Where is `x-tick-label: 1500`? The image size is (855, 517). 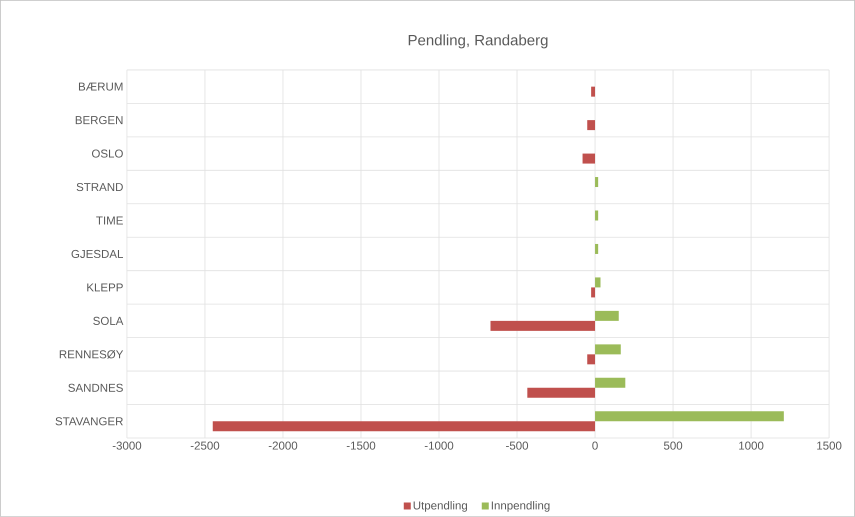
x-tick-label: 1500 is located at coordinates (829, 446).